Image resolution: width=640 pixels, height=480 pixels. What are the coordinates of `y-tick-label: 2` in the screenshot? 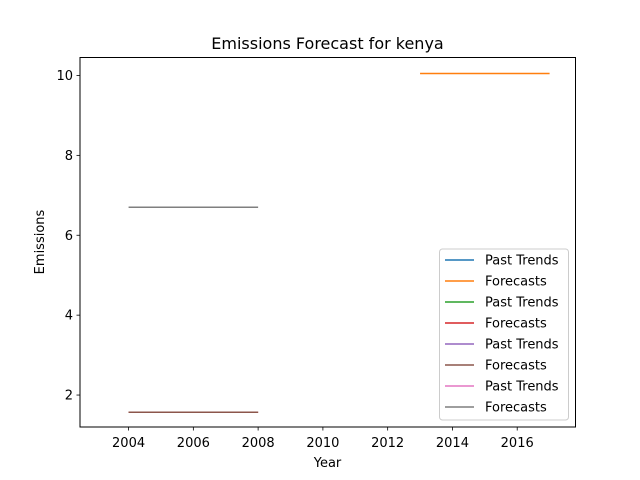 It's located at (69, 396).